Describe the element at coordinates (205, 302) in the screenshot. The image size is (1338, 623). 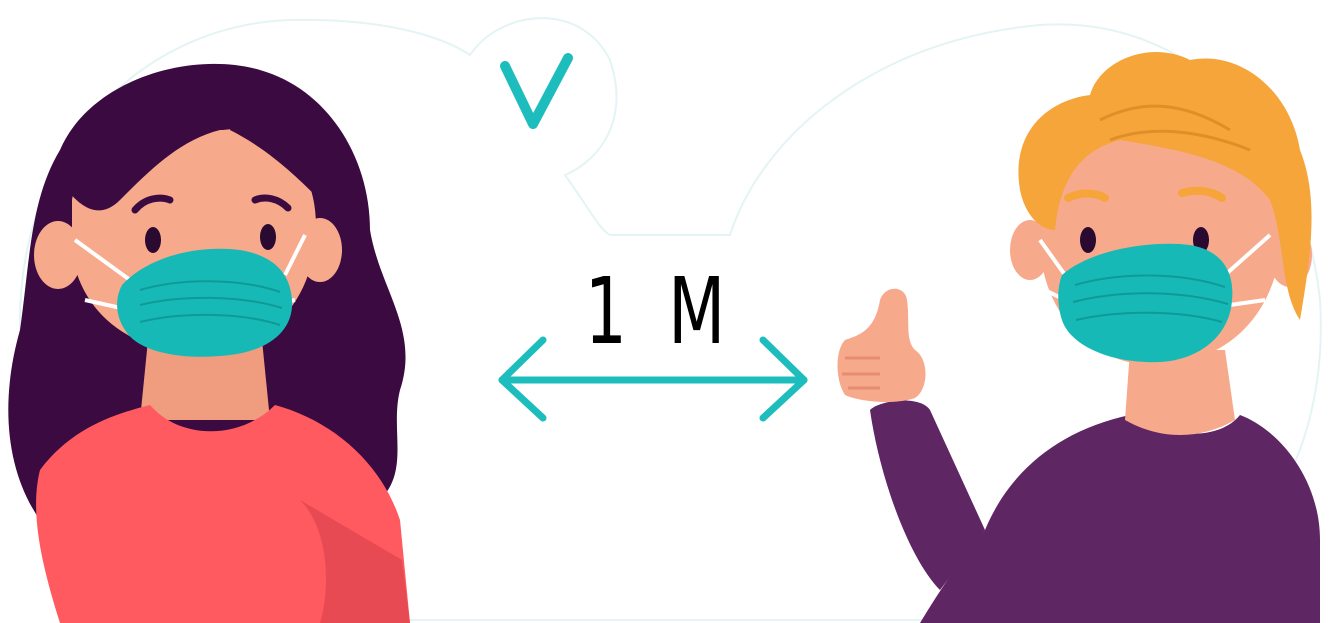
I see `woman-mask` at that location.